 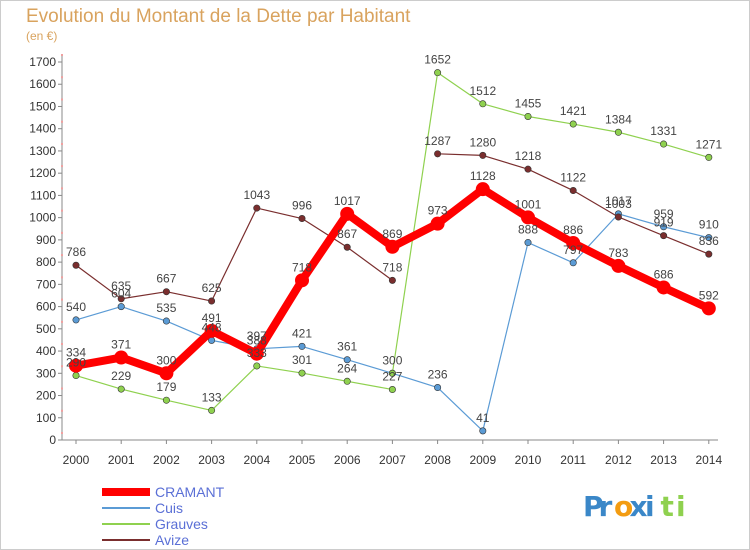 I want to click on x-tick-label: 2004, so click(x=256, y=460).